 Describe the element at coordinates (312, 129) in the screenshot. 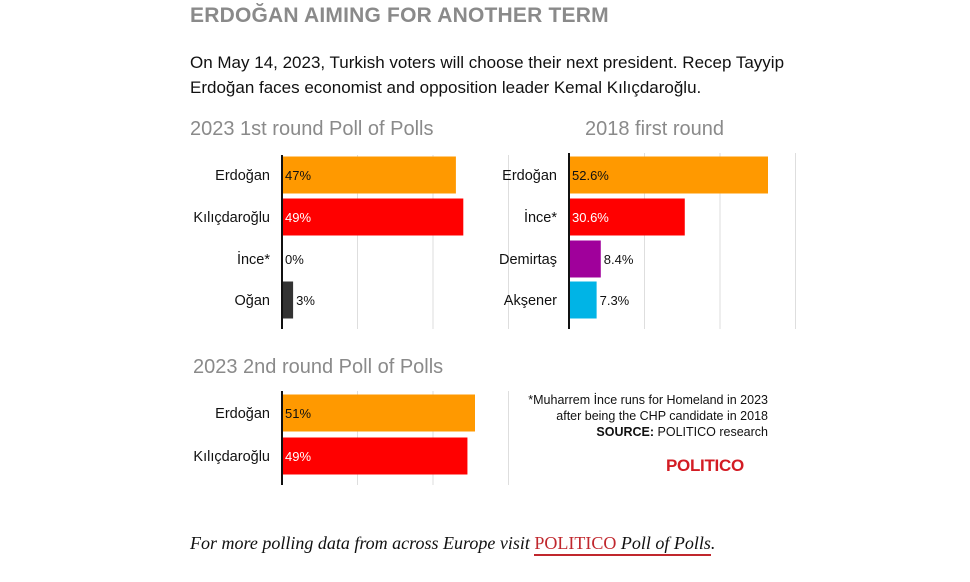

I see `chart-title-first-round-2023: 2023 1st round Poll of Polls` at that location.